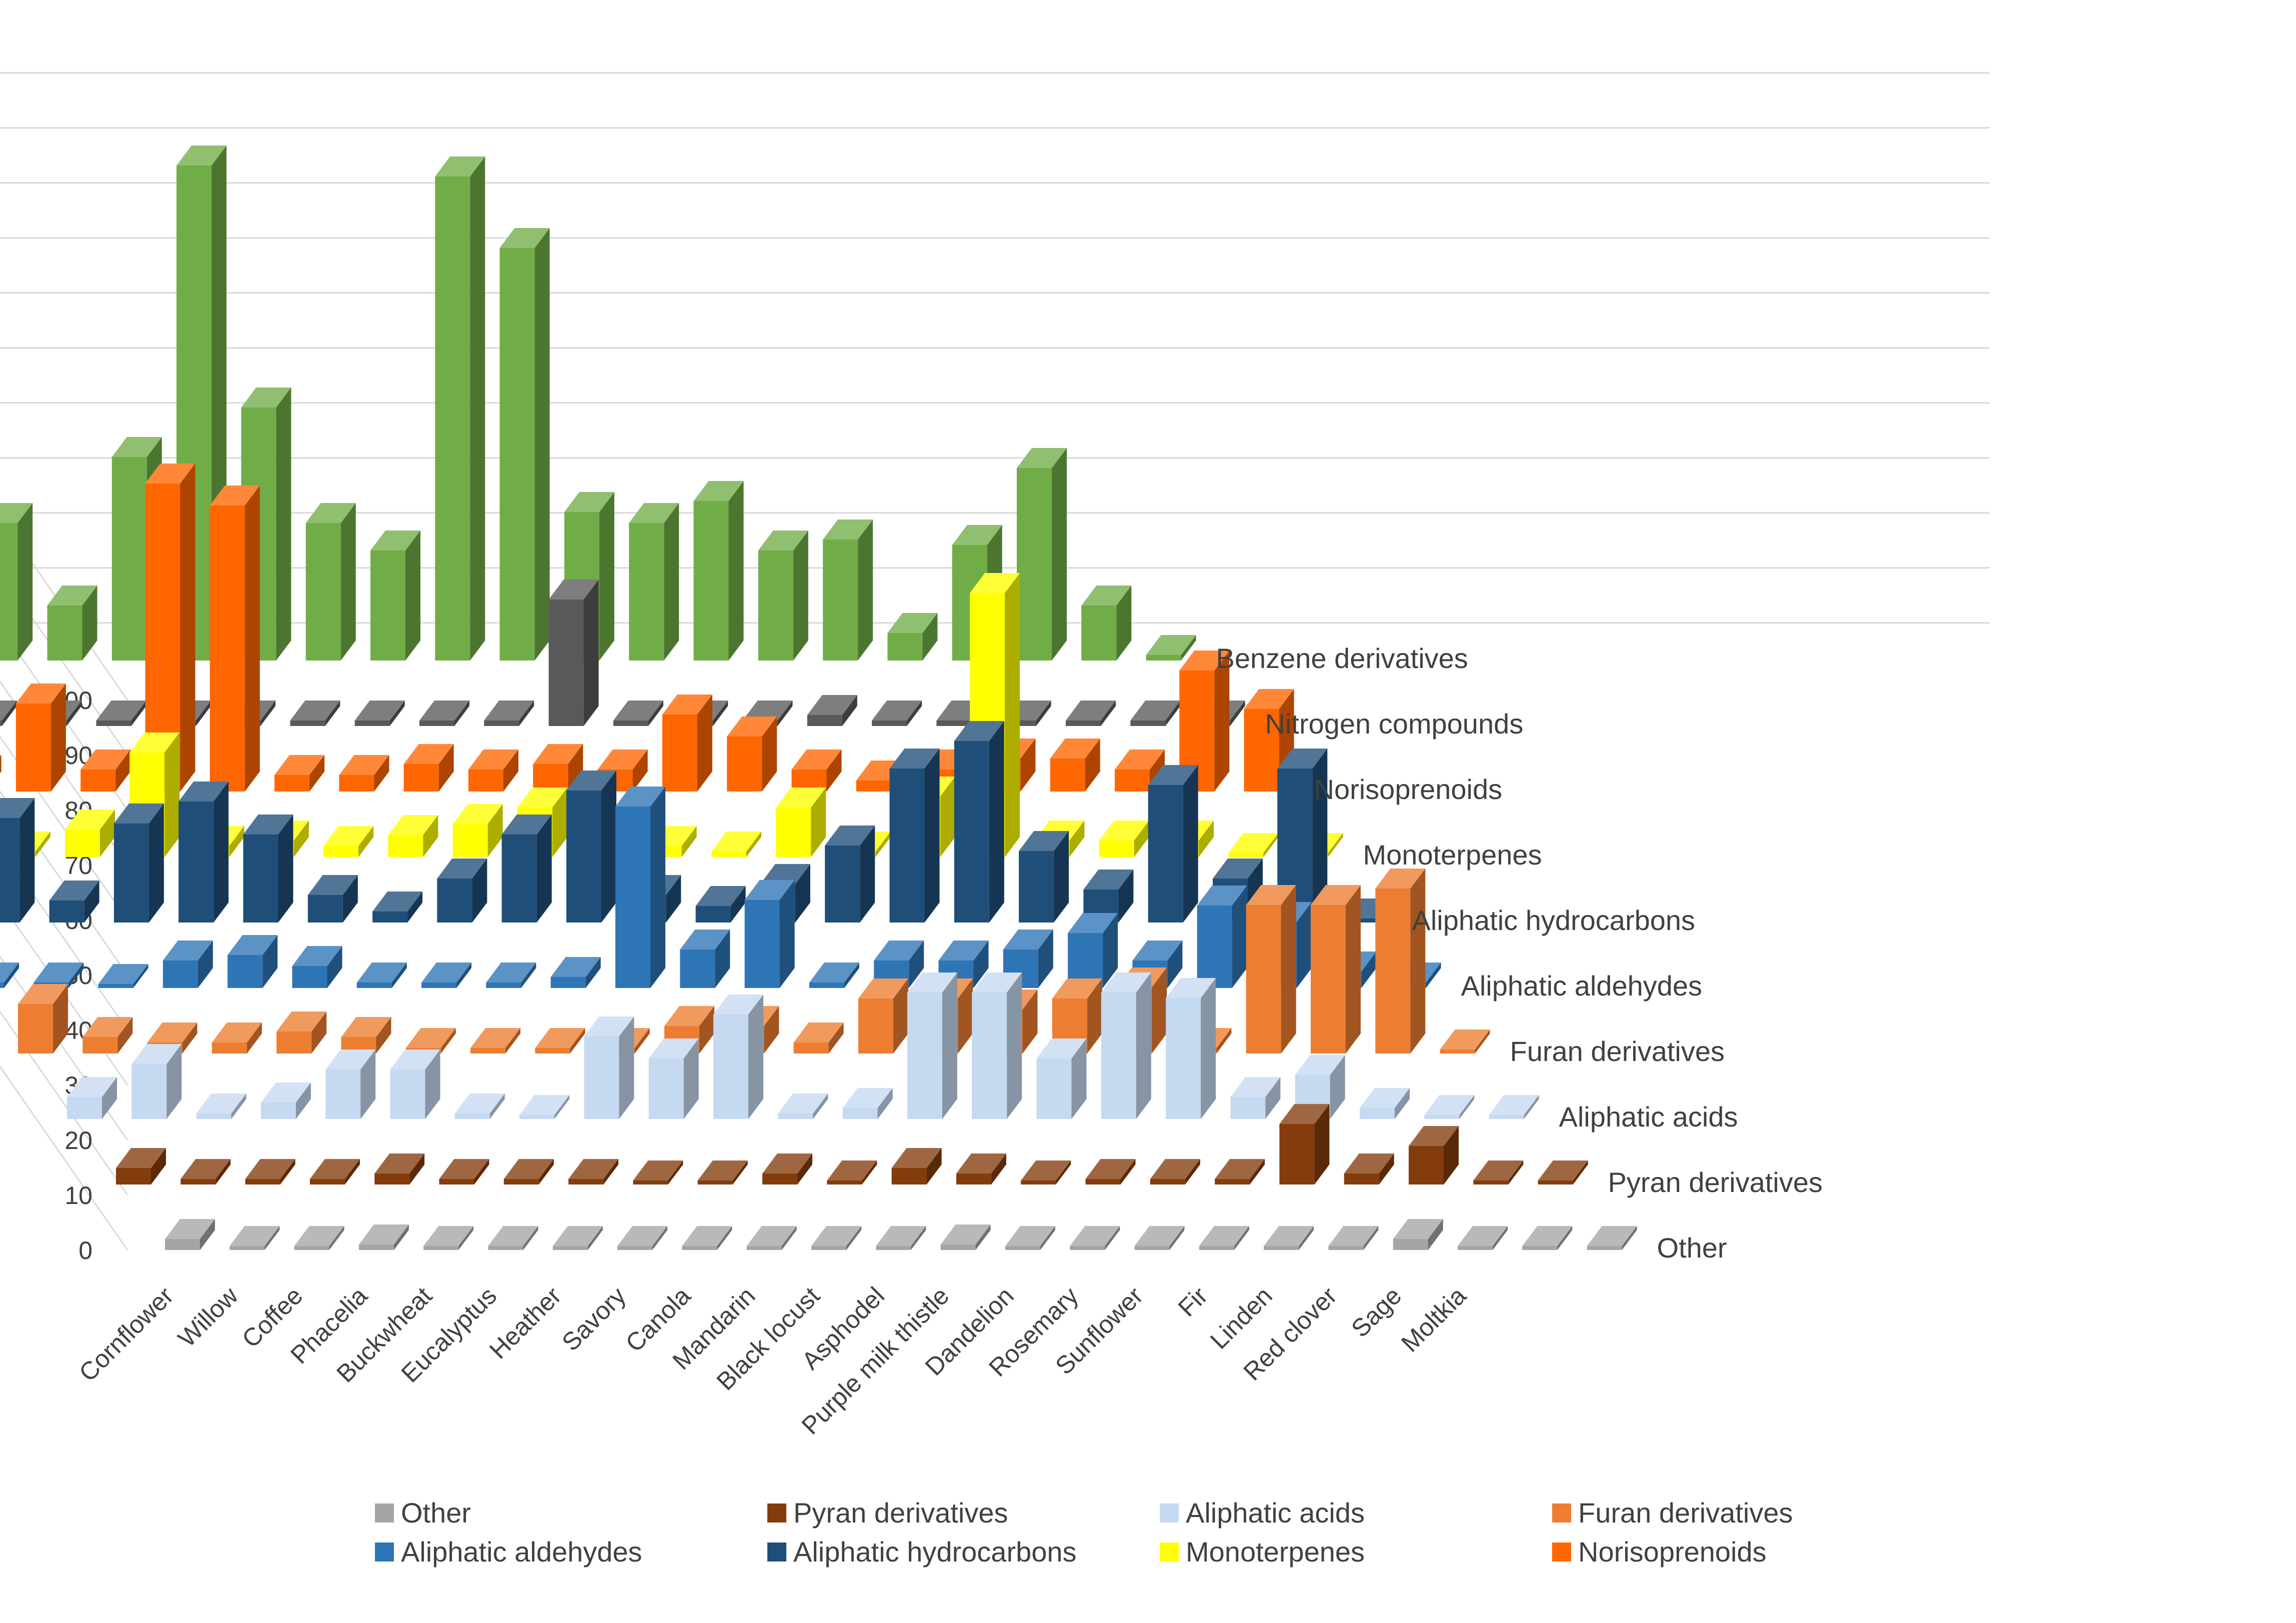  Describe the element at coordinates (935, 1552) in the screenshot. I see `legend-label: Aliphatic hydrocarbons` at that location.